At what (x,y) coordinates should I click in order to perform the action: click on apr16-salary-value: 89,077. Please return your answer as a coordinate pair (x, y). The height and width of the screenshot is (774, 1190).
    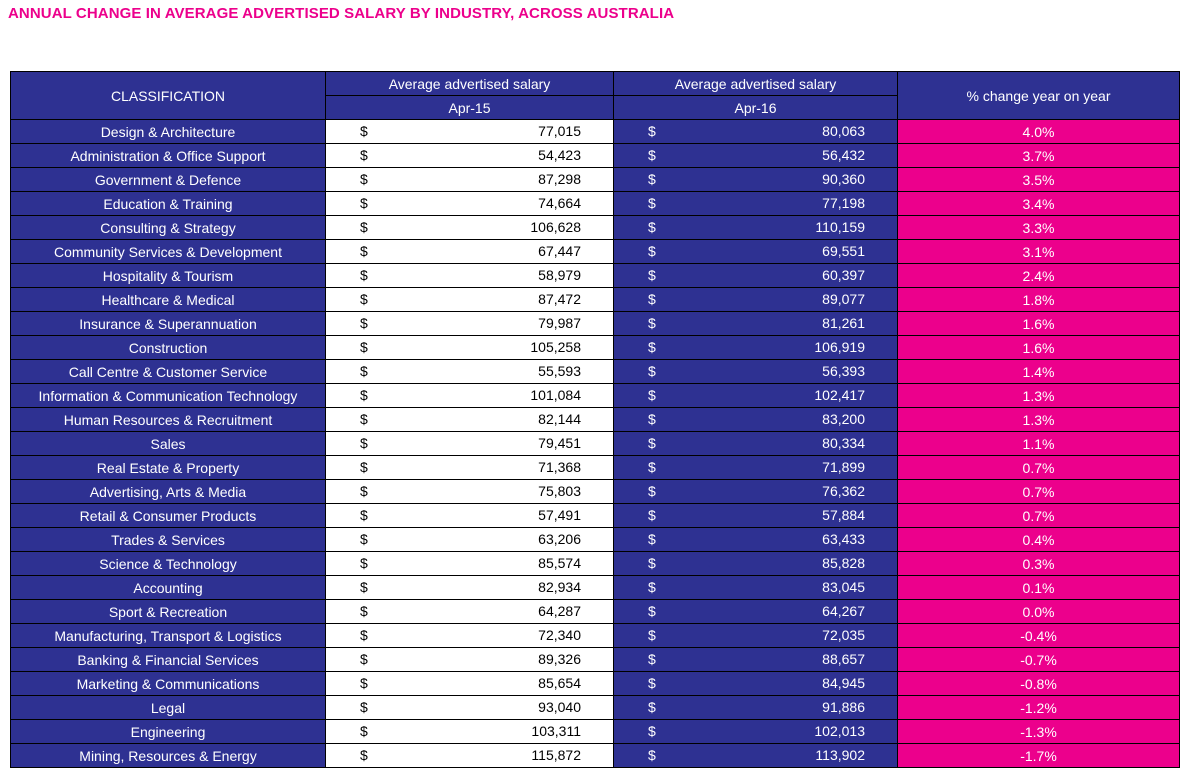
    Looking at the image, I should click on (843, 299).